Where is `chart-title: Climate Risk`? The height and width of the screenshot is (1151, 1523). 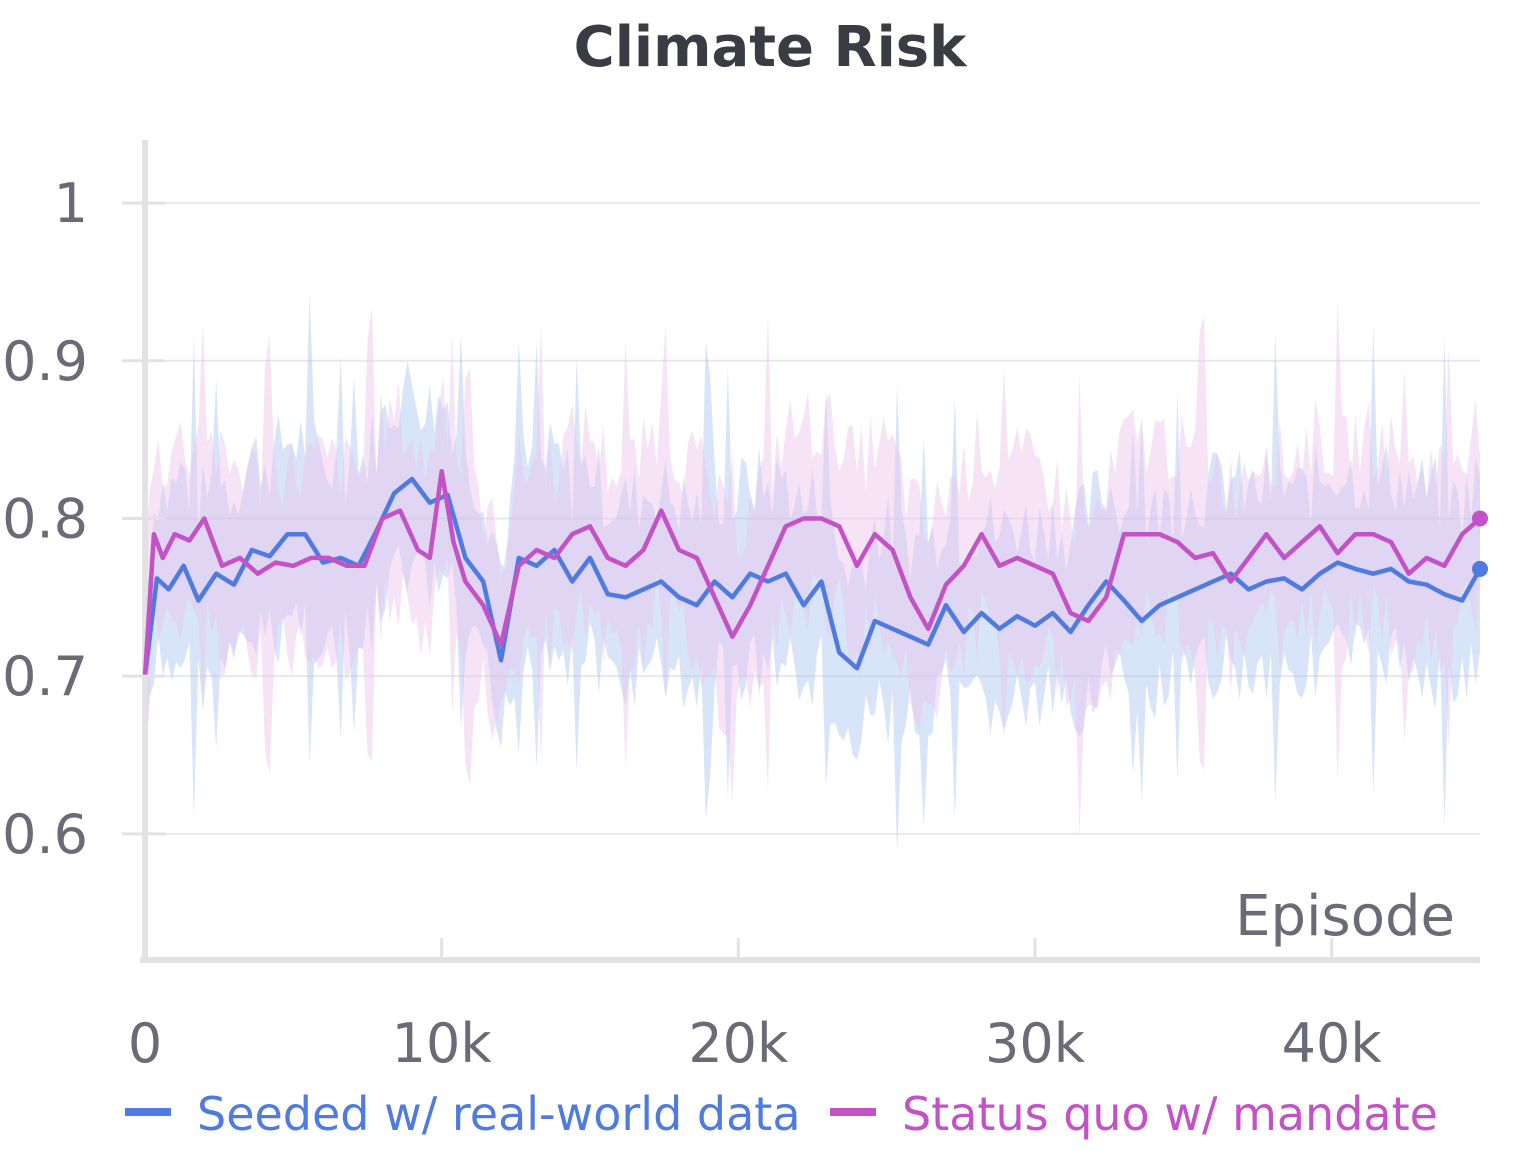
chart-title: Climate Risk is located at coordinates (771, 47).